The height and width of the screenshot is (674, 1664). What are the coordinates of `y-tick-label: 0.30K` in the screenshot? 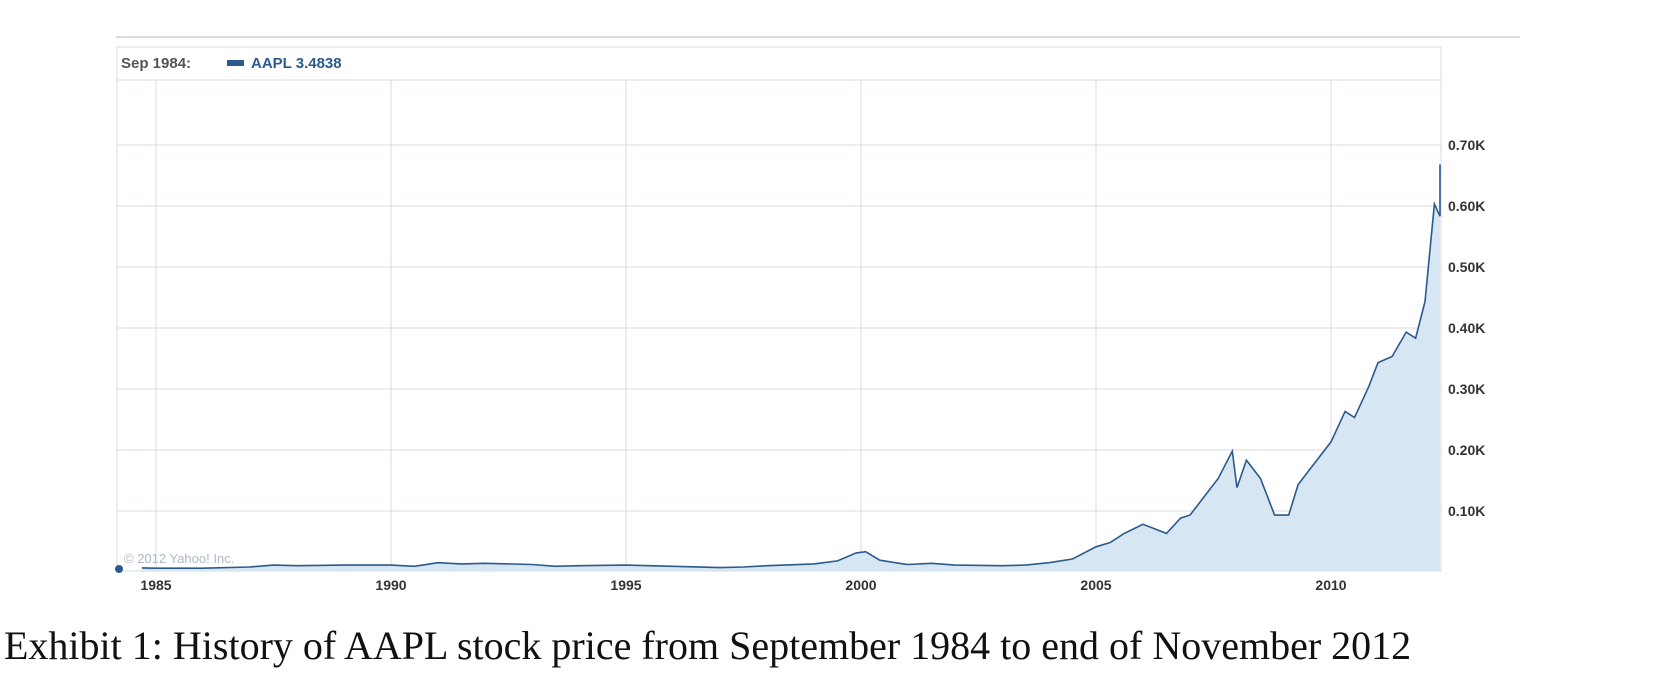 It's located at (1466, 389).